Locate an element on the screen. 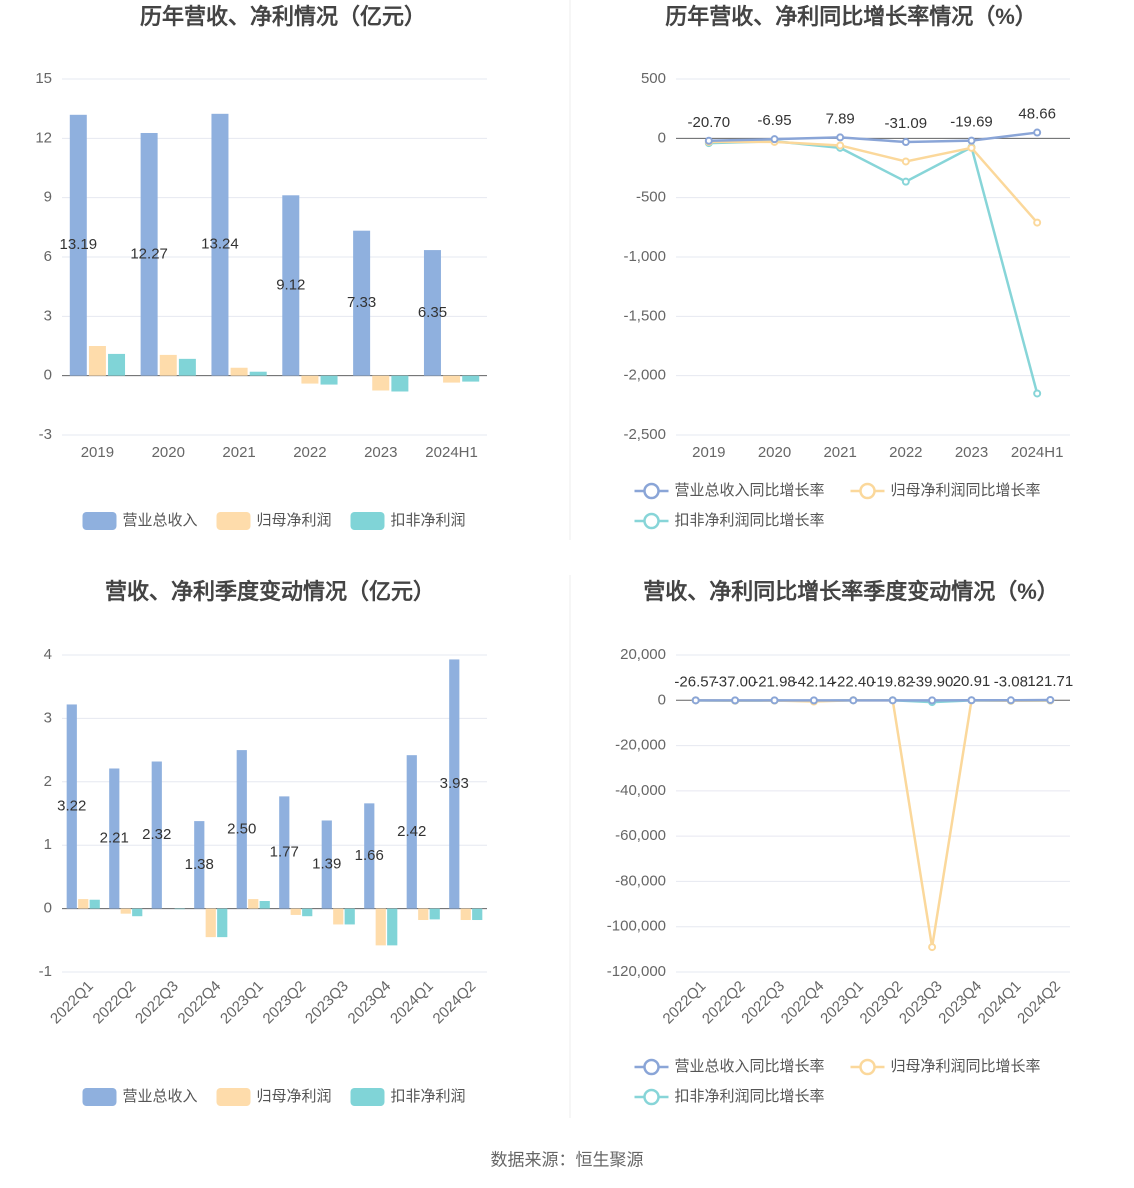  x-tick-label: 2024Q1 is located at coordinates (412, 1003).